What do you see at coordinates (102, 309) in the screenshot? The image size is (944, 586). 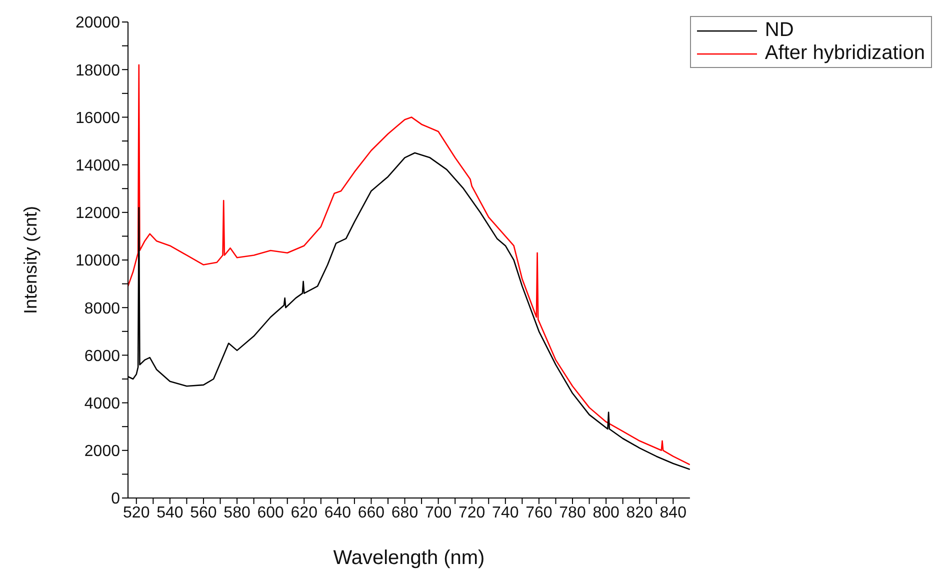 I see `y-tick-label: 8000` at bounding box center [102, 309].